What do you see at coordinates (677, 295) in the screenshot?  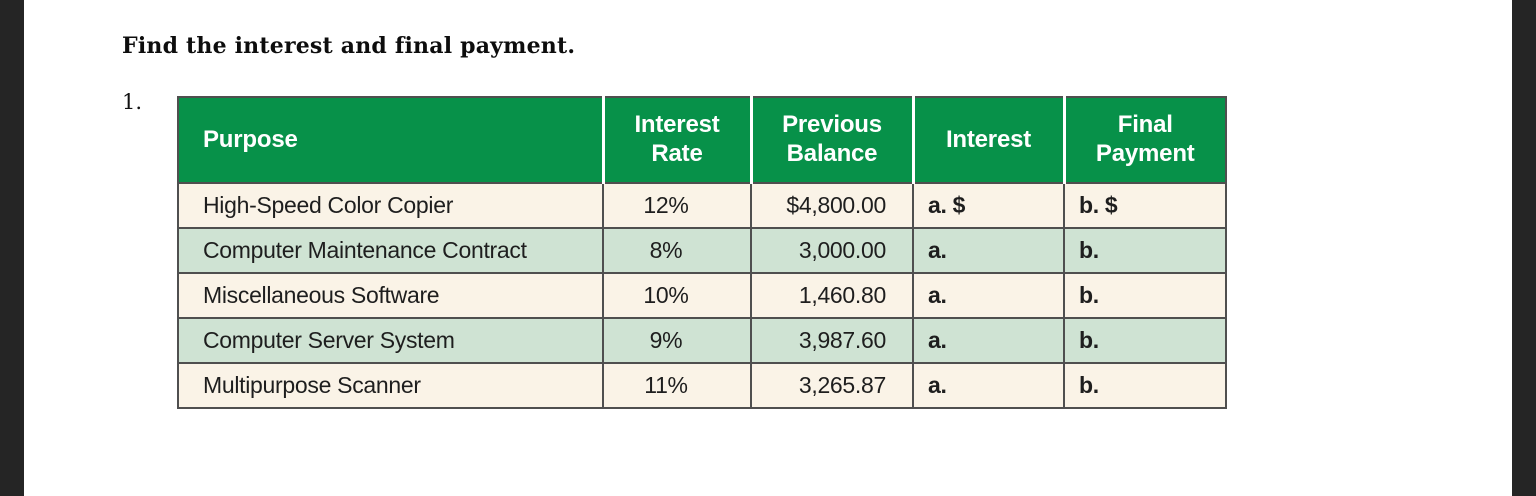 I see `cell-interest-rate: 10%` at bounding box center [677, 295].